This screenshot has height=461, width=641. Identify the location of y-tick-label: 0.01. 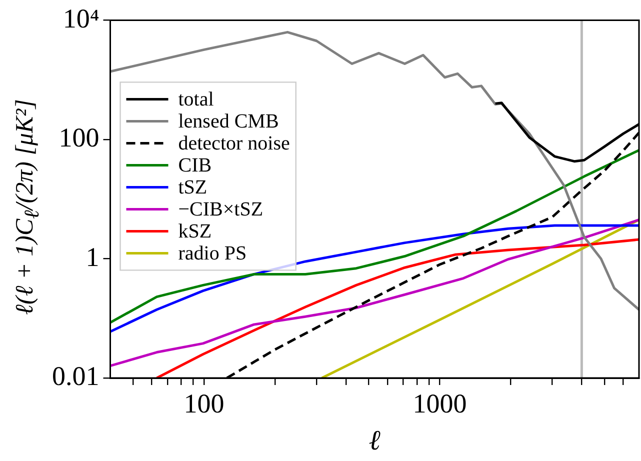
(76, 376).